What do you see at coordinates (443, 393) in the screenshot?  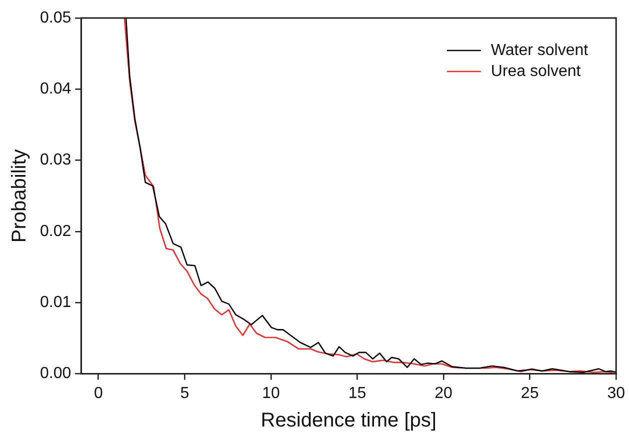 I see `x-tick-label: 20` at bounding box center [443, 393].